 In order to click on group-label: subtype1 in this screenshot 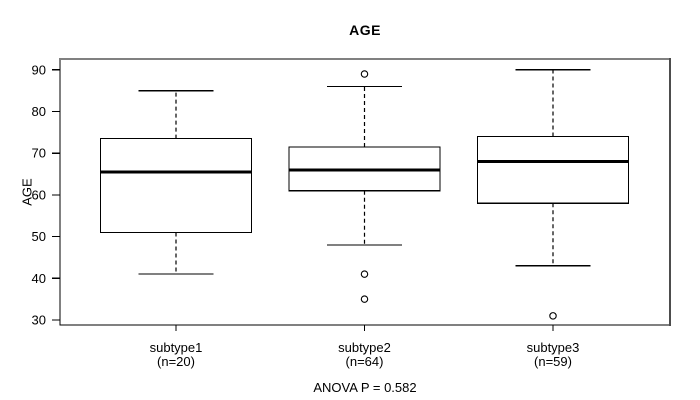, I will do `click(176, 347)`.